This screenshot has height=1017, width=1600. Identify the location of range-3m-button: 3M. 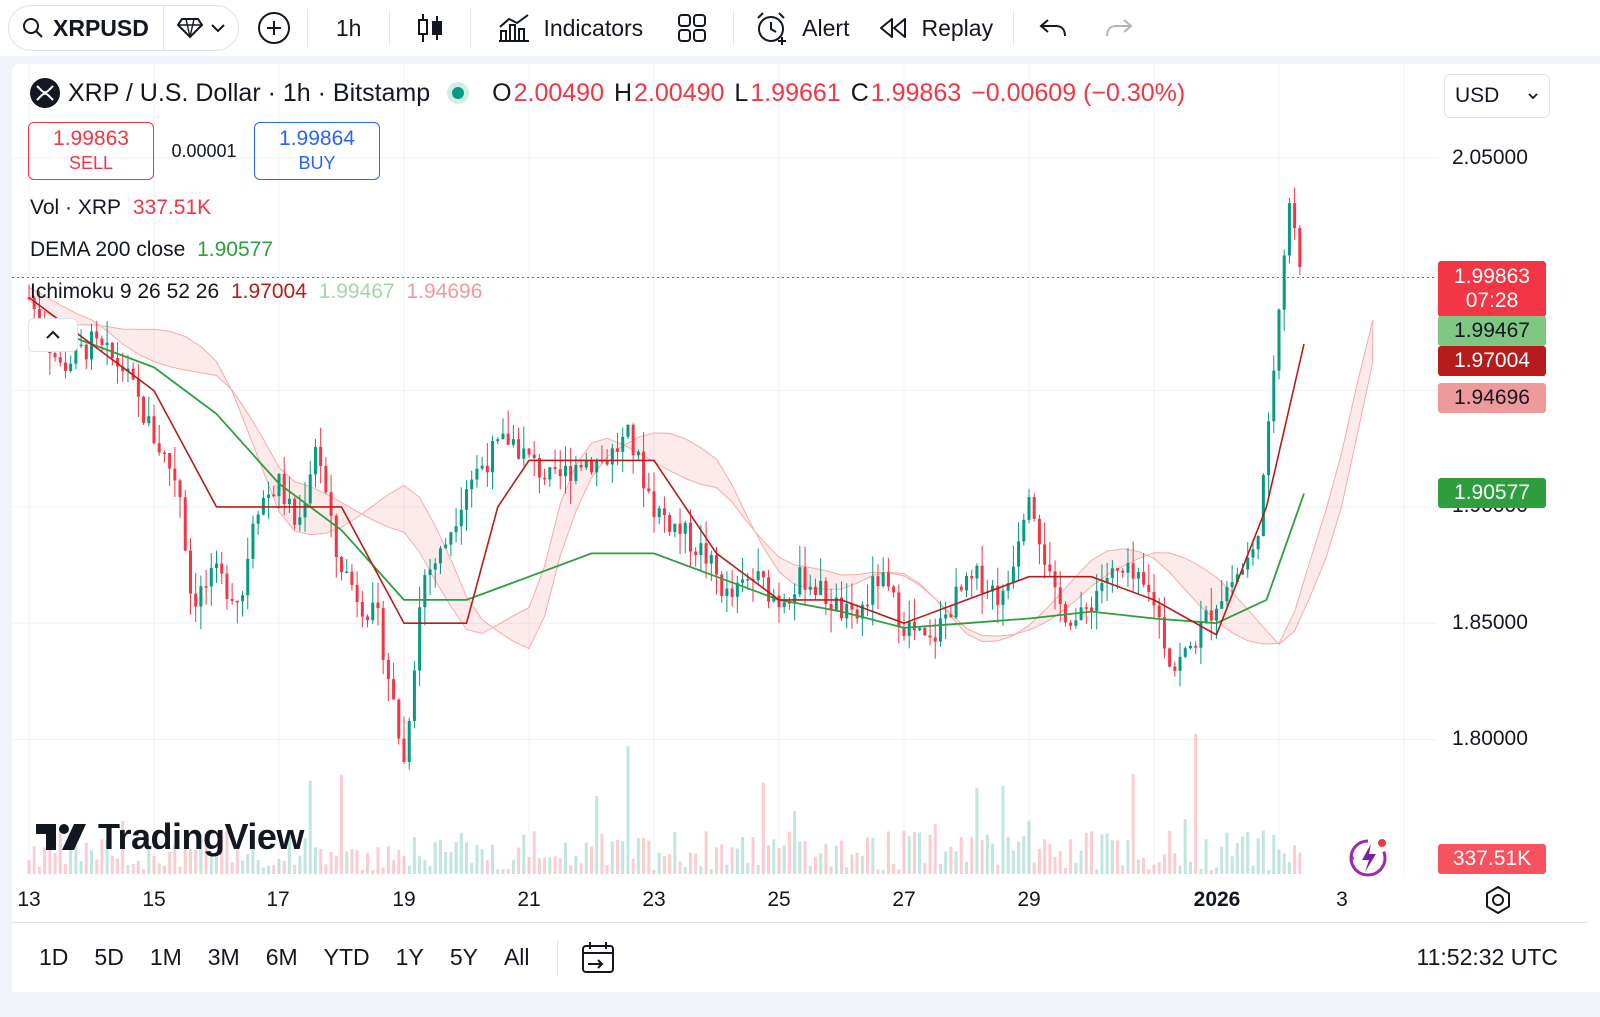
(223, 957).